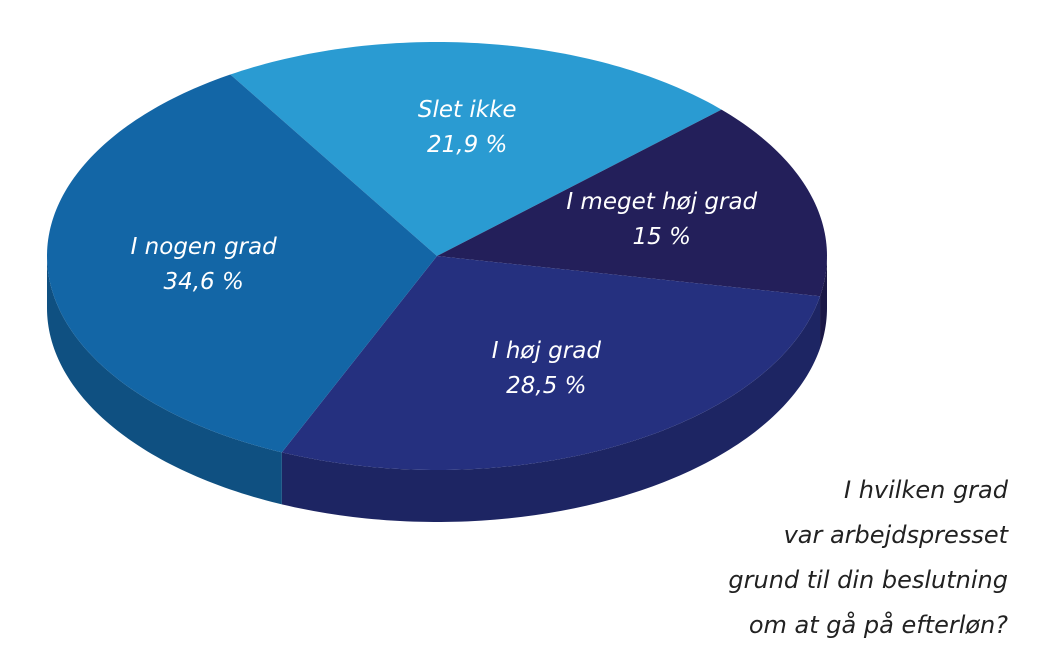 The height and width of the screenshot is (670, 1058). Describe the element at coordinates (662, 237) in the screenshot. I see `slice-value-label: 15 %` at that location.